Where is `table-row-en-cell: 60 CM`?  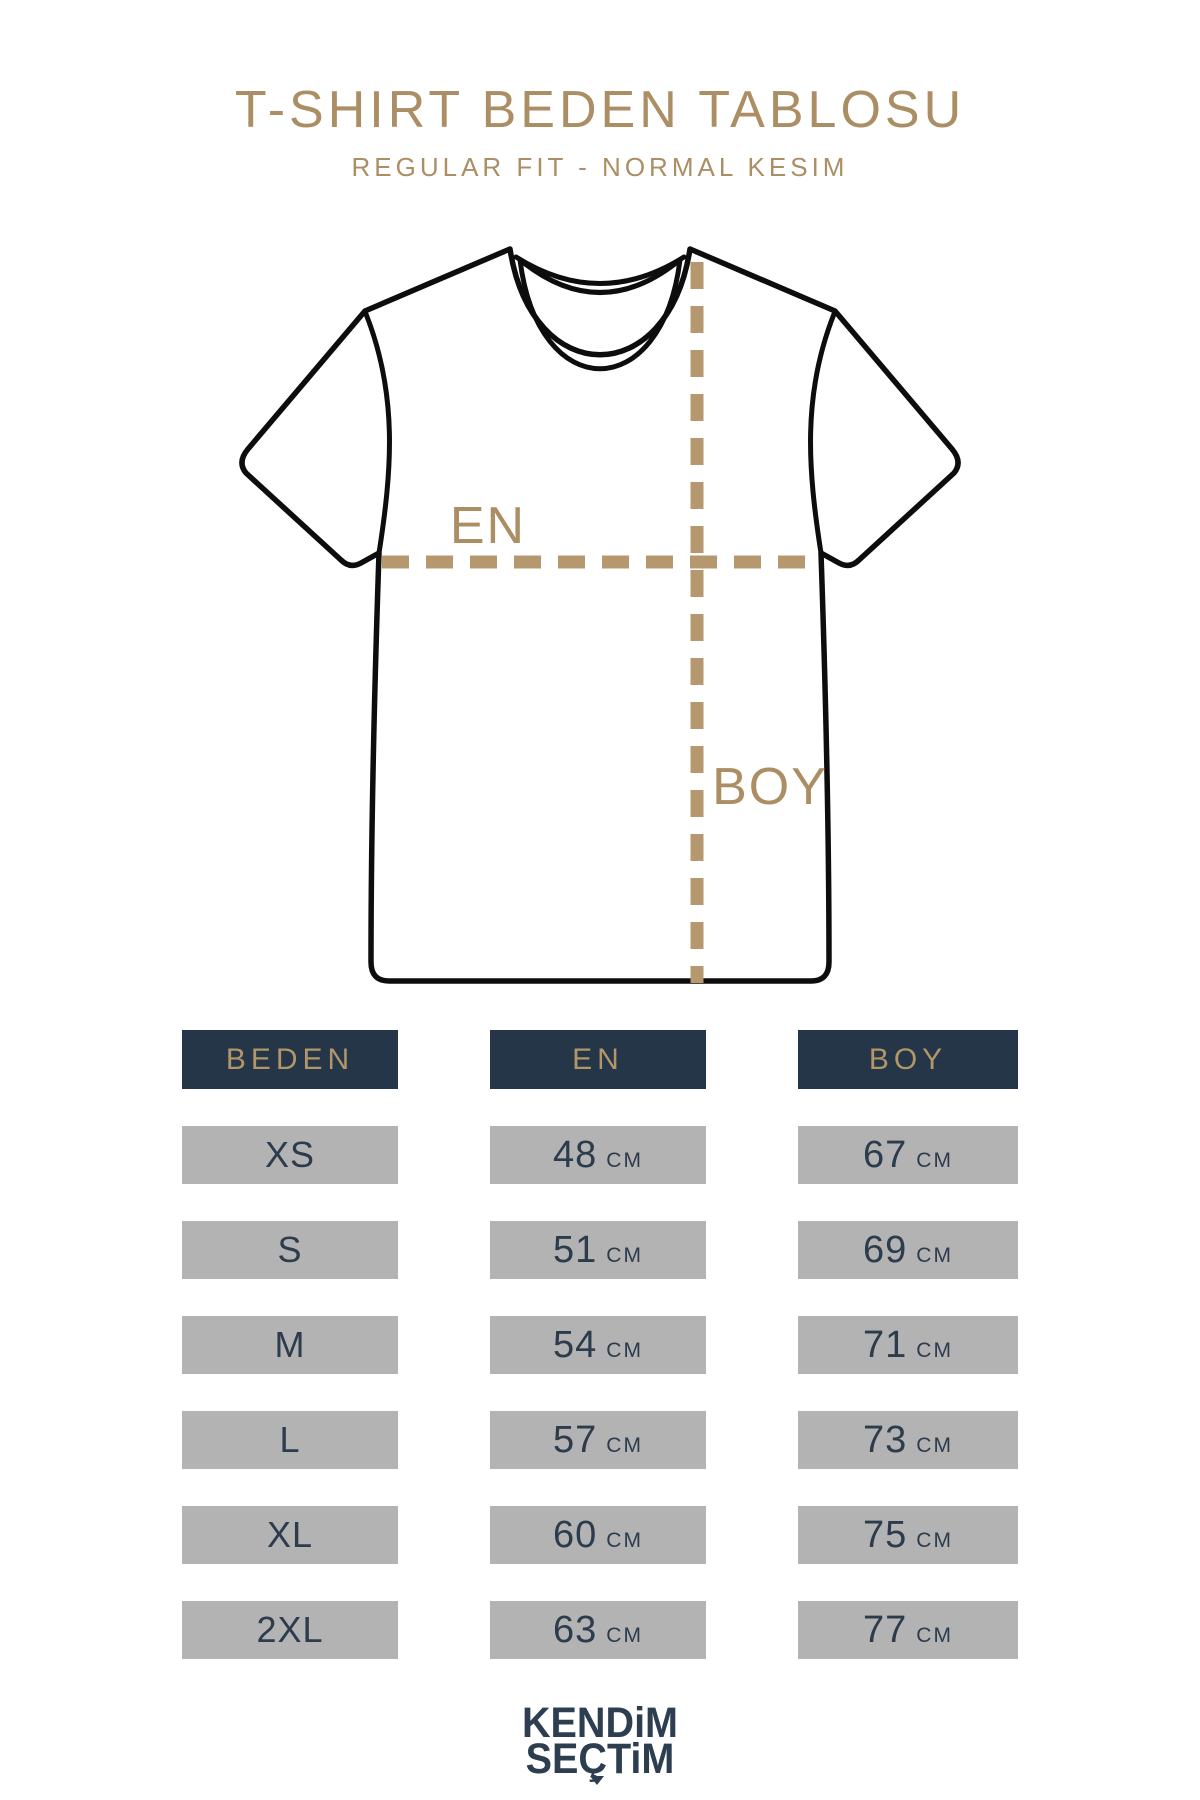
table-row-en-cell: 60 CM is located at coordinates (598, 1535).